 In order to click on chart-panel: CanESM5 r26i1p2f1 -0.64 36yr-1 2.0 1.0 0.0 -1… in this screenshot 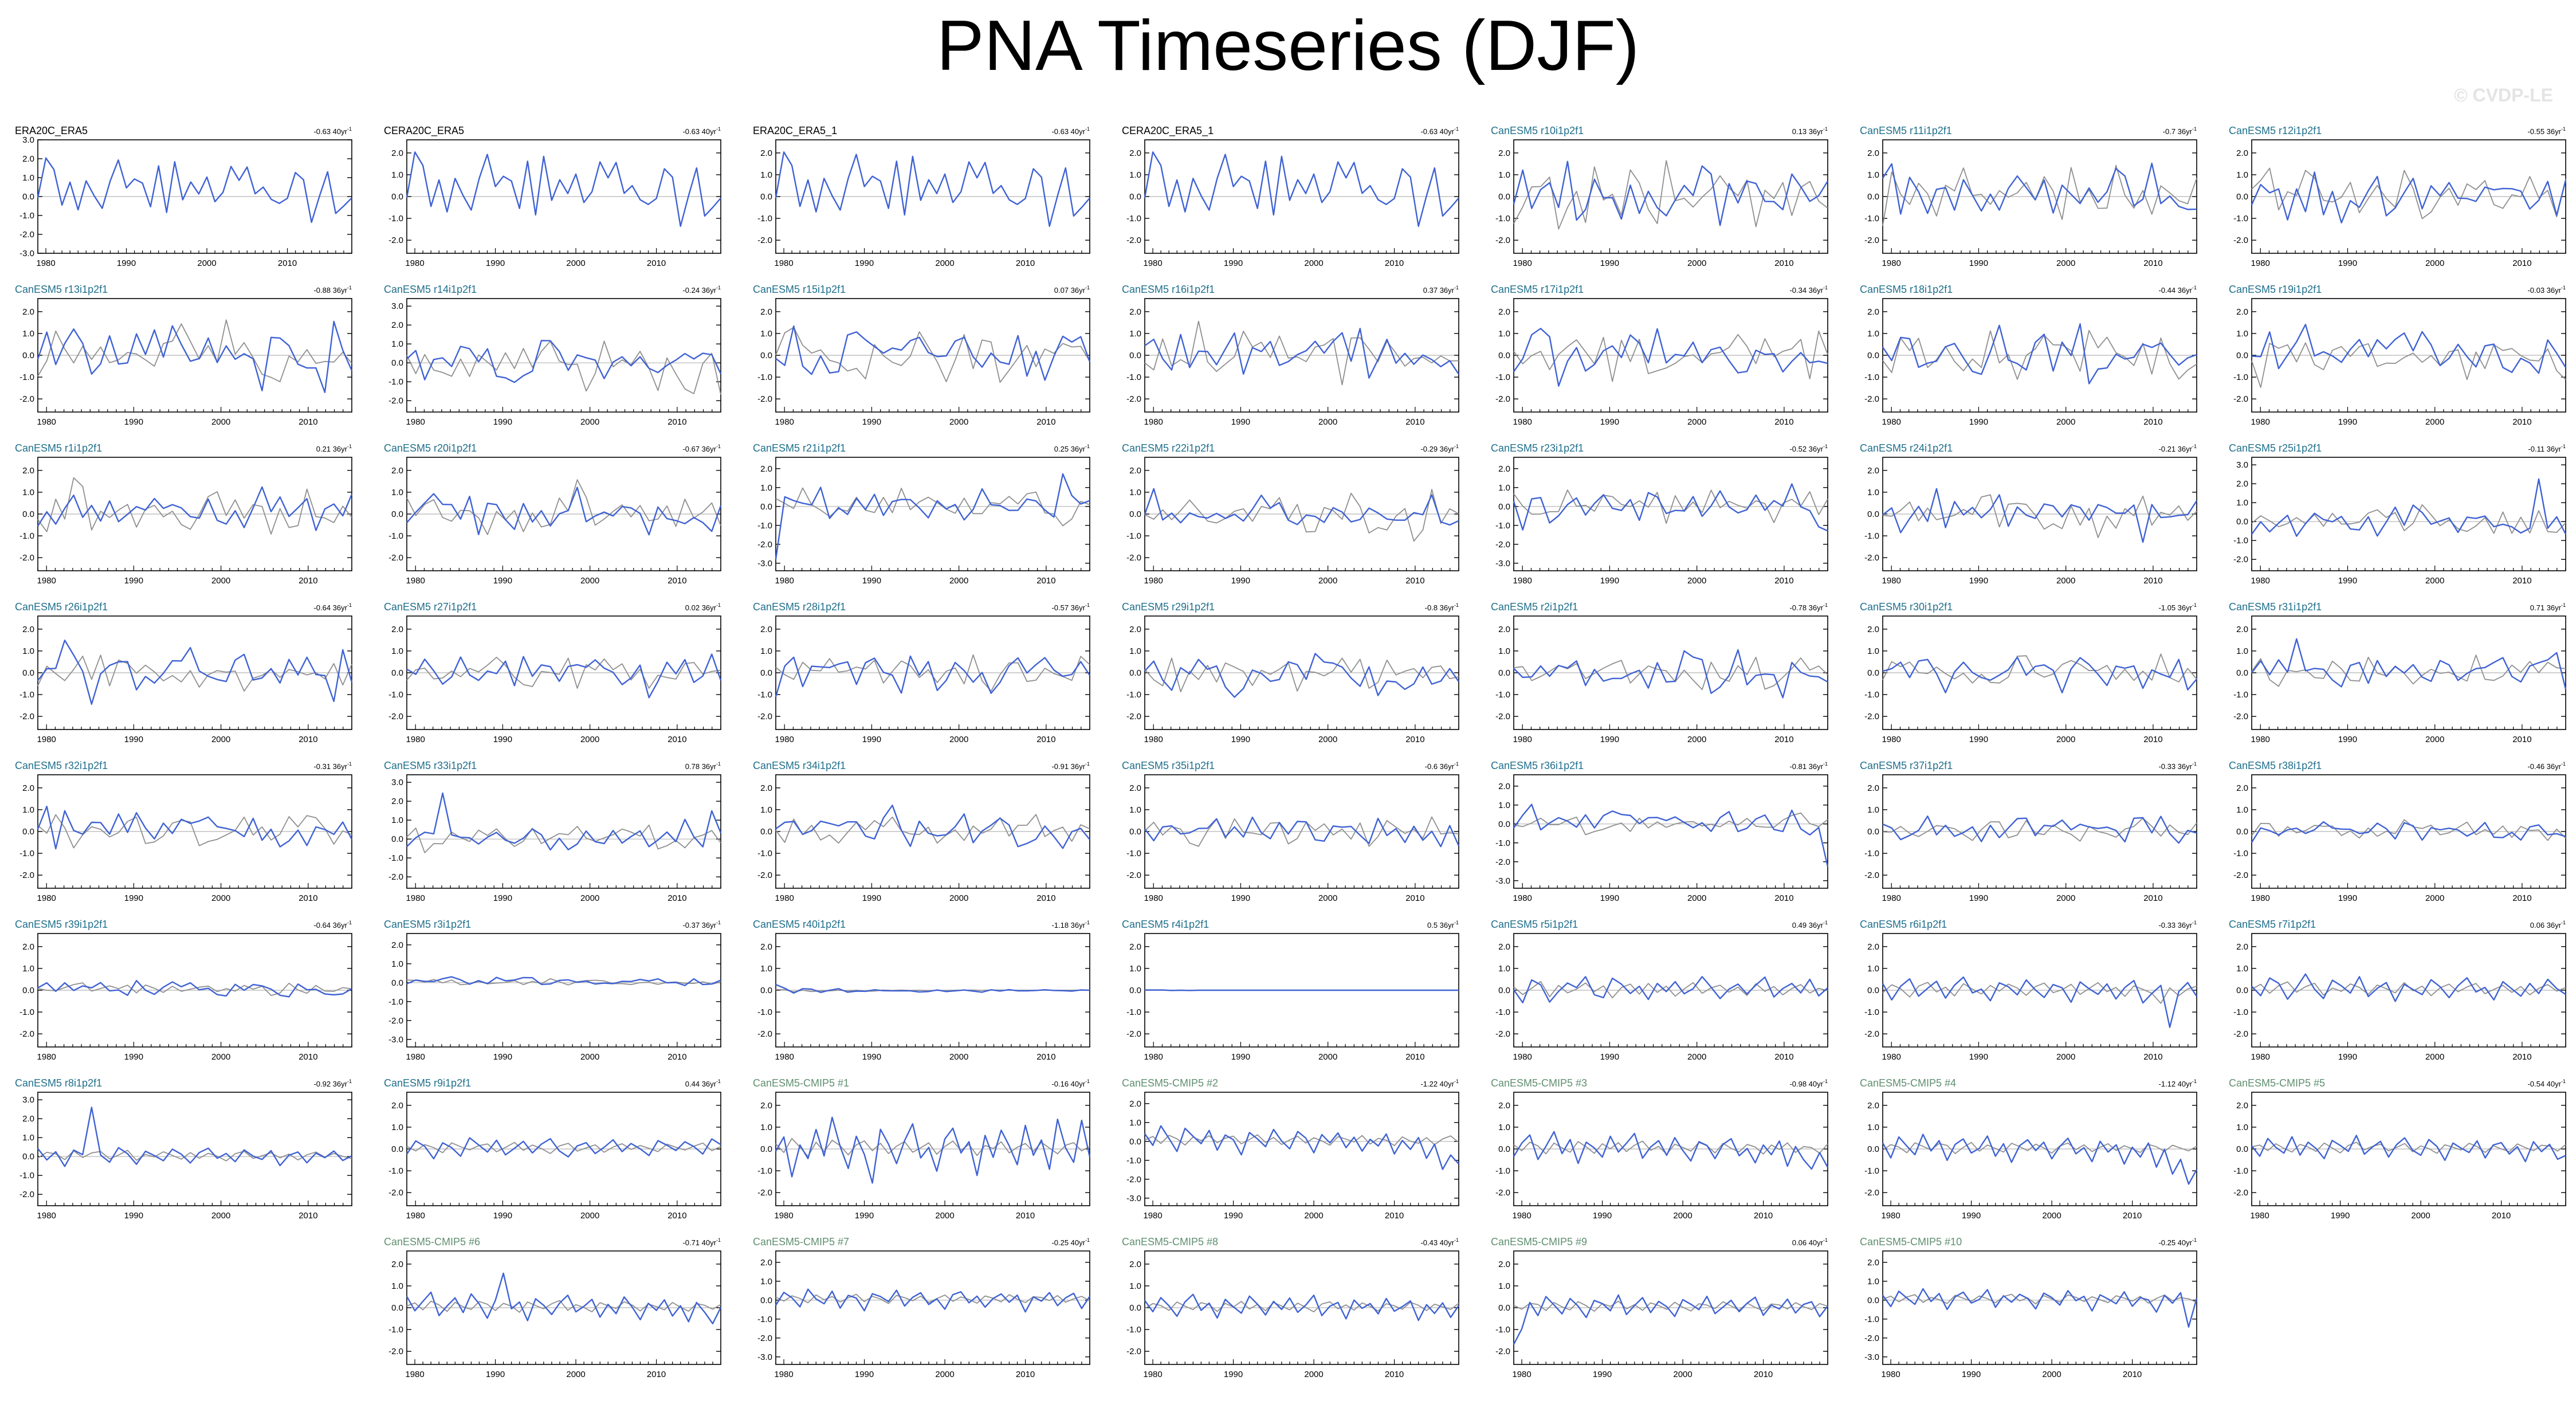, I will do `click(190, 677)`.